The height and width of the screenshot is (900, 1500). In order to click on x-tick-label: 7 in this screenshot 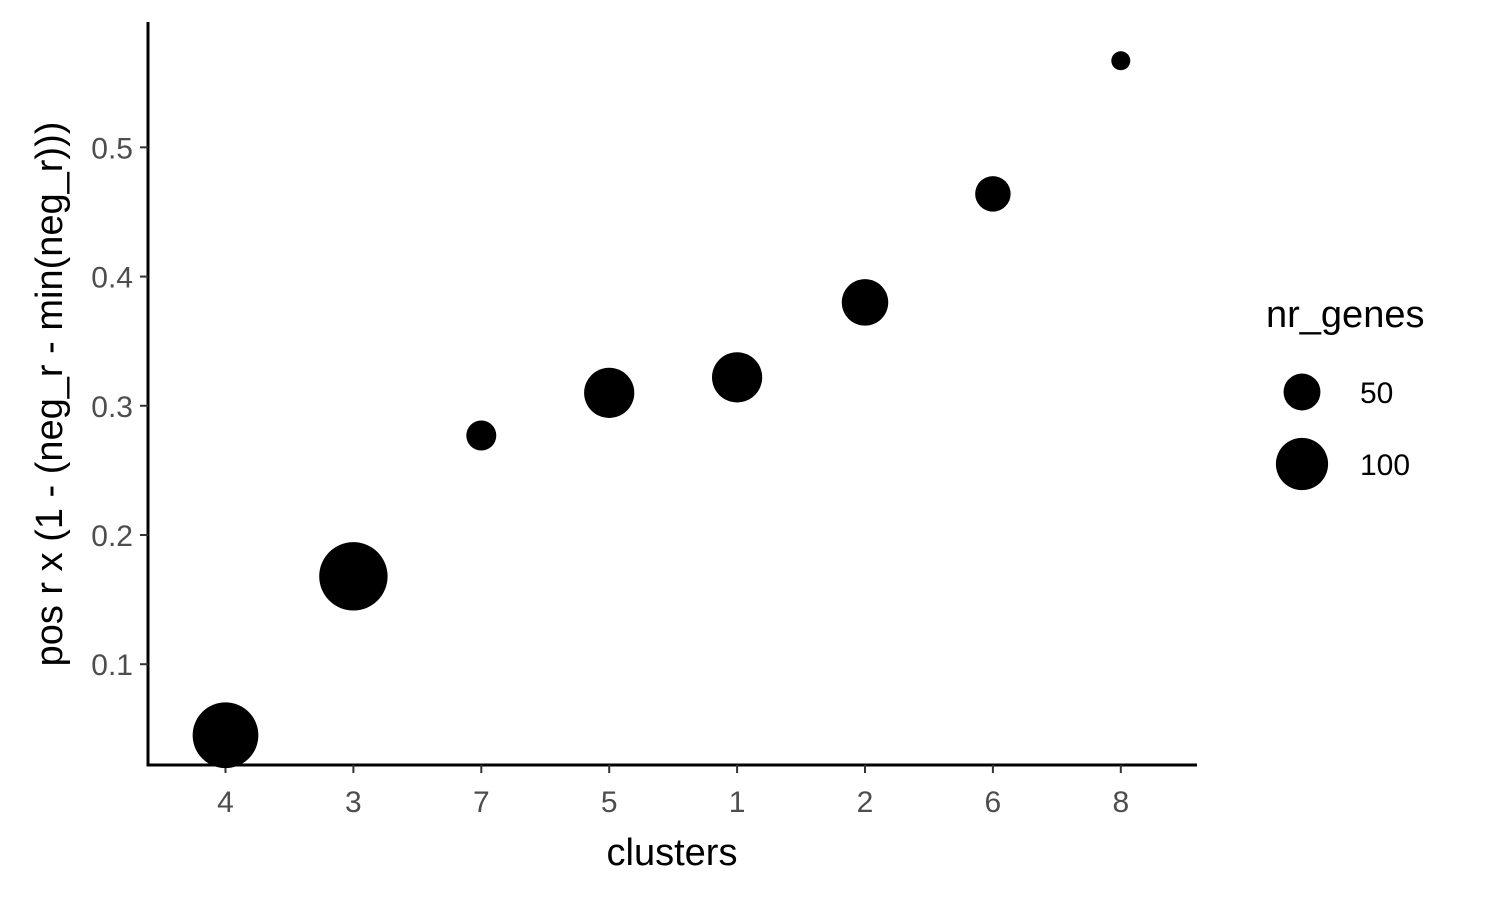, I will do `click(481, 802)`.